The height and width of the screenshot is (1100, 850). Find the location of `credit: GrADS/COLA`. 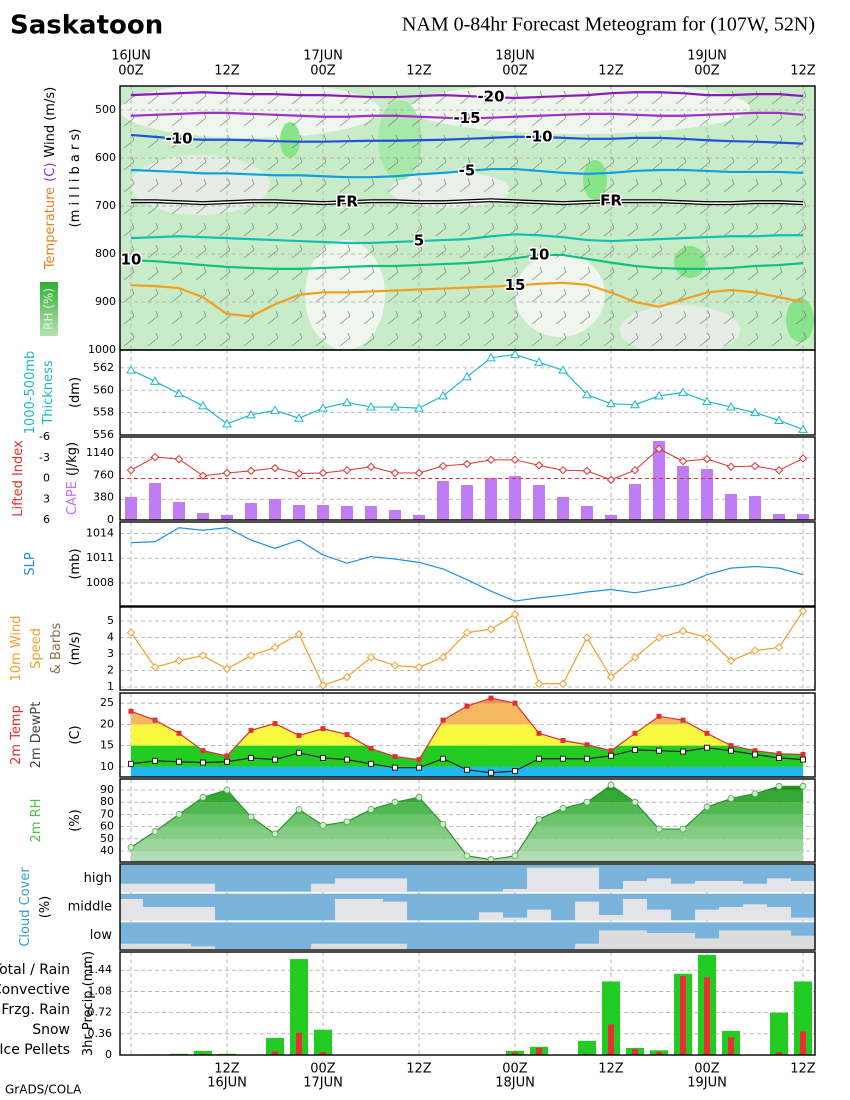

credit: GrADS/COLA is located at coordinates (43, 1090).